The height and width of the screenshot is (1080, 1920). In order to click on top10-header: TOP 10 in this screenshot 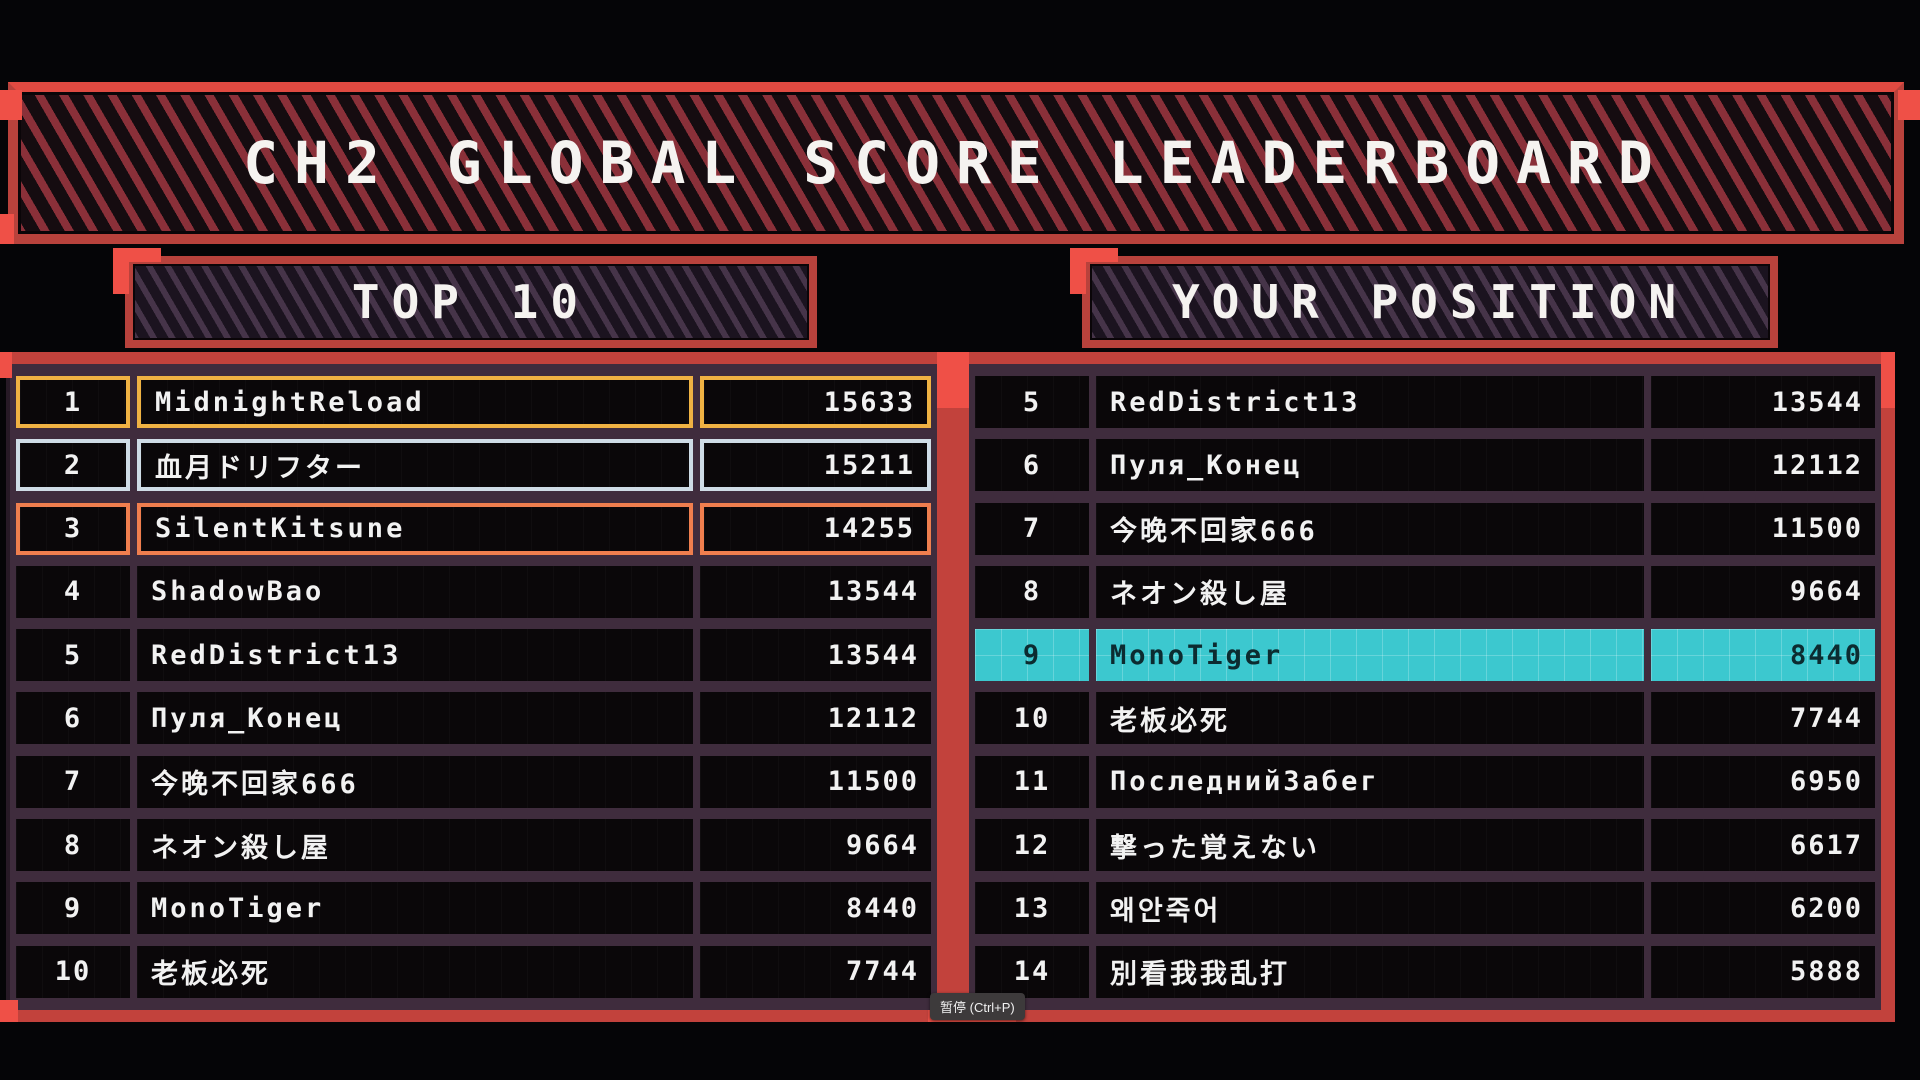, I will do `click(471, 302)`.